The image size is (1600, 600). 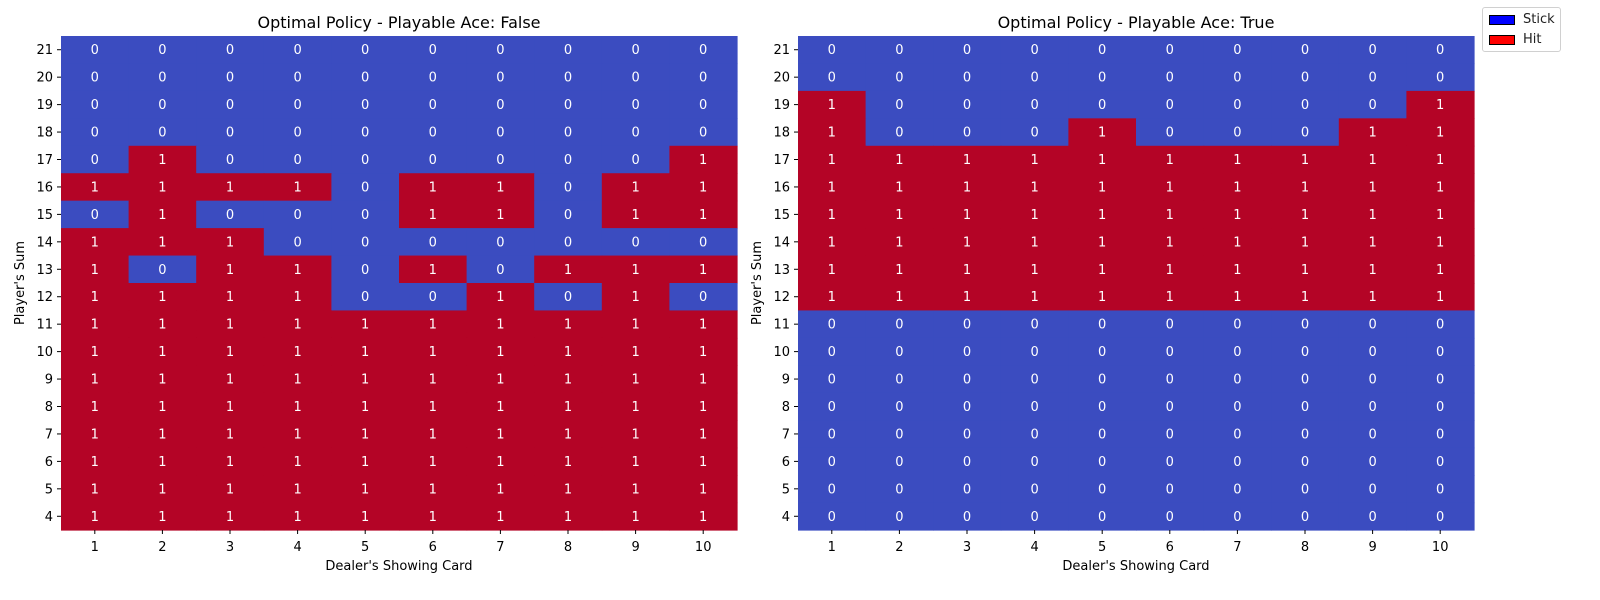 What do you see at coordinates (786, 407) in the screenshot?
I see `y-tick-label: 8` at bounding box center [786, 407].